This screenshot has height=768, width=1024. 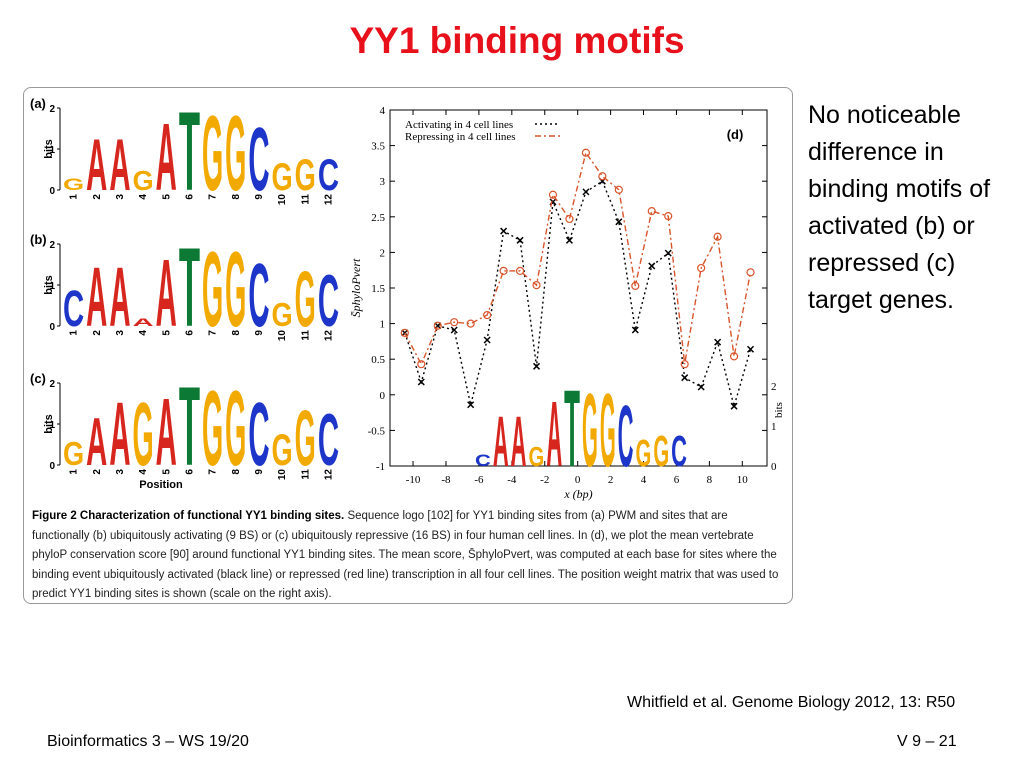 What do you see at coordinates (38, 378) in the screenshot?
I see `panel-label: (c)` at bounding box center [38, 378].